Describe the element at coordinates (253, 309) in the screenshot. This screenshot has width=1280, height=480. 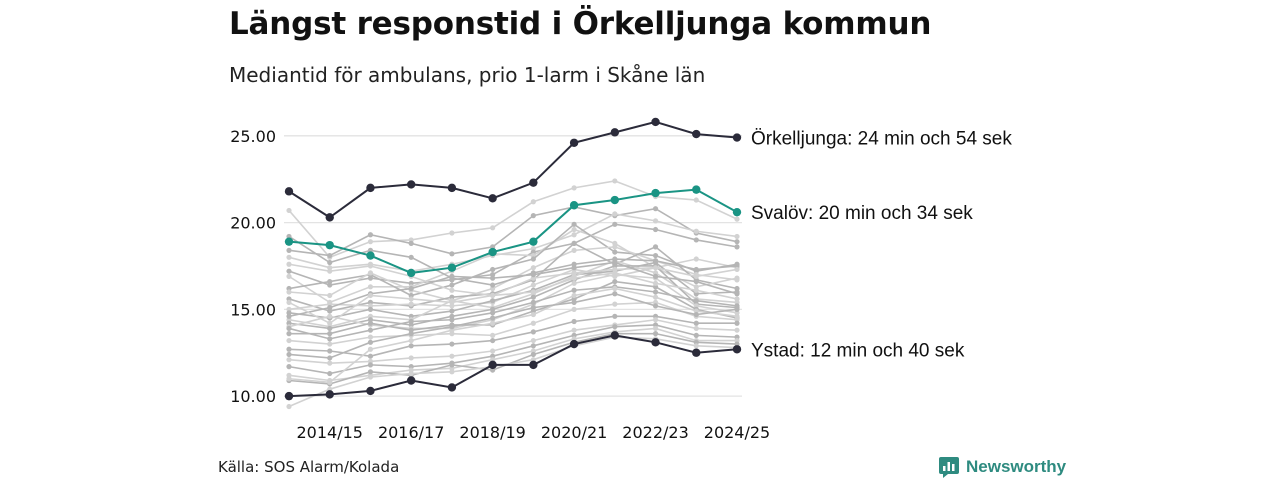
I see `y-tick-label: 15.00` at that location.